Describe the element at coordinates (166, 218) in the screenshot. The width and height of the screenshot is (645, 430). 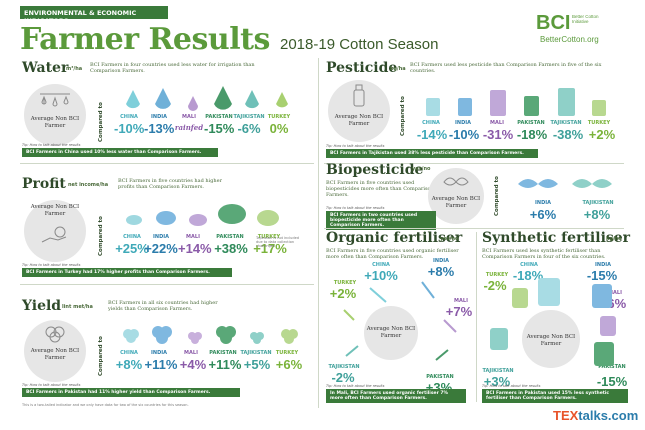
I see `coin-india-icon` at that location.